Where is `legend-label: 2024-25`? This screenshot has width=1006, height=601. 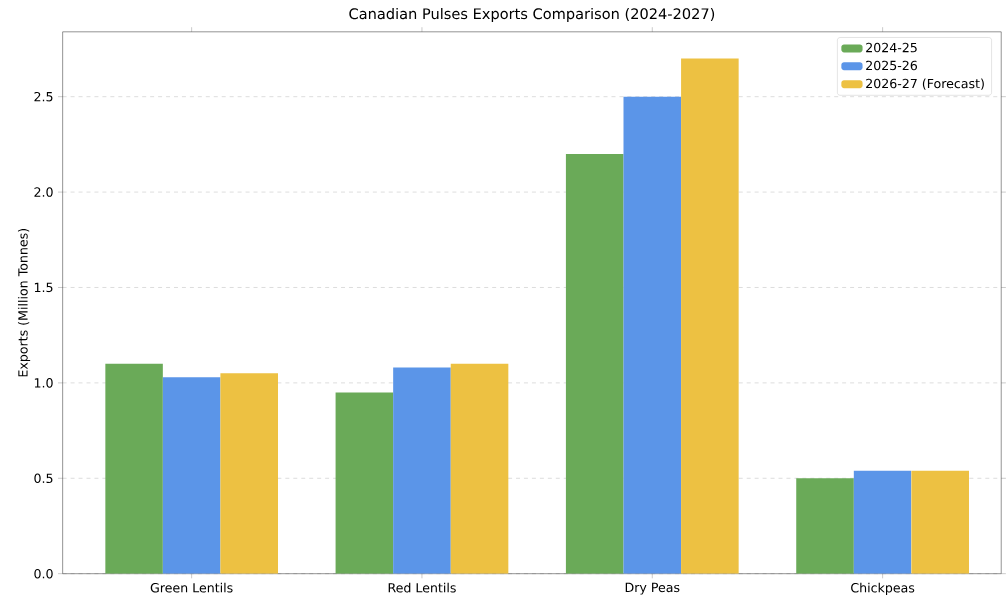
legend-label: 2024-25 is located at coordinates (891, 48).